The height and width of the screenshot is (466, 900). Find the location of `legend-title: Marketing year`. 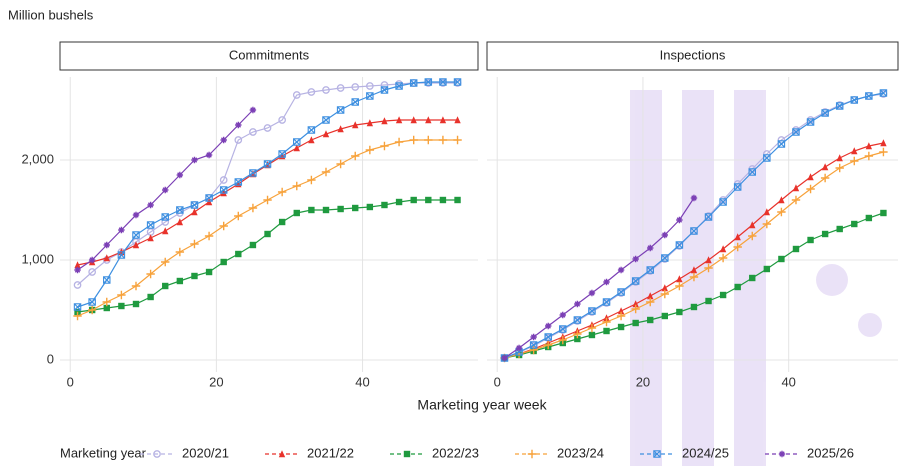

legend-title: Marketing year is located at coordinates (103, 452).